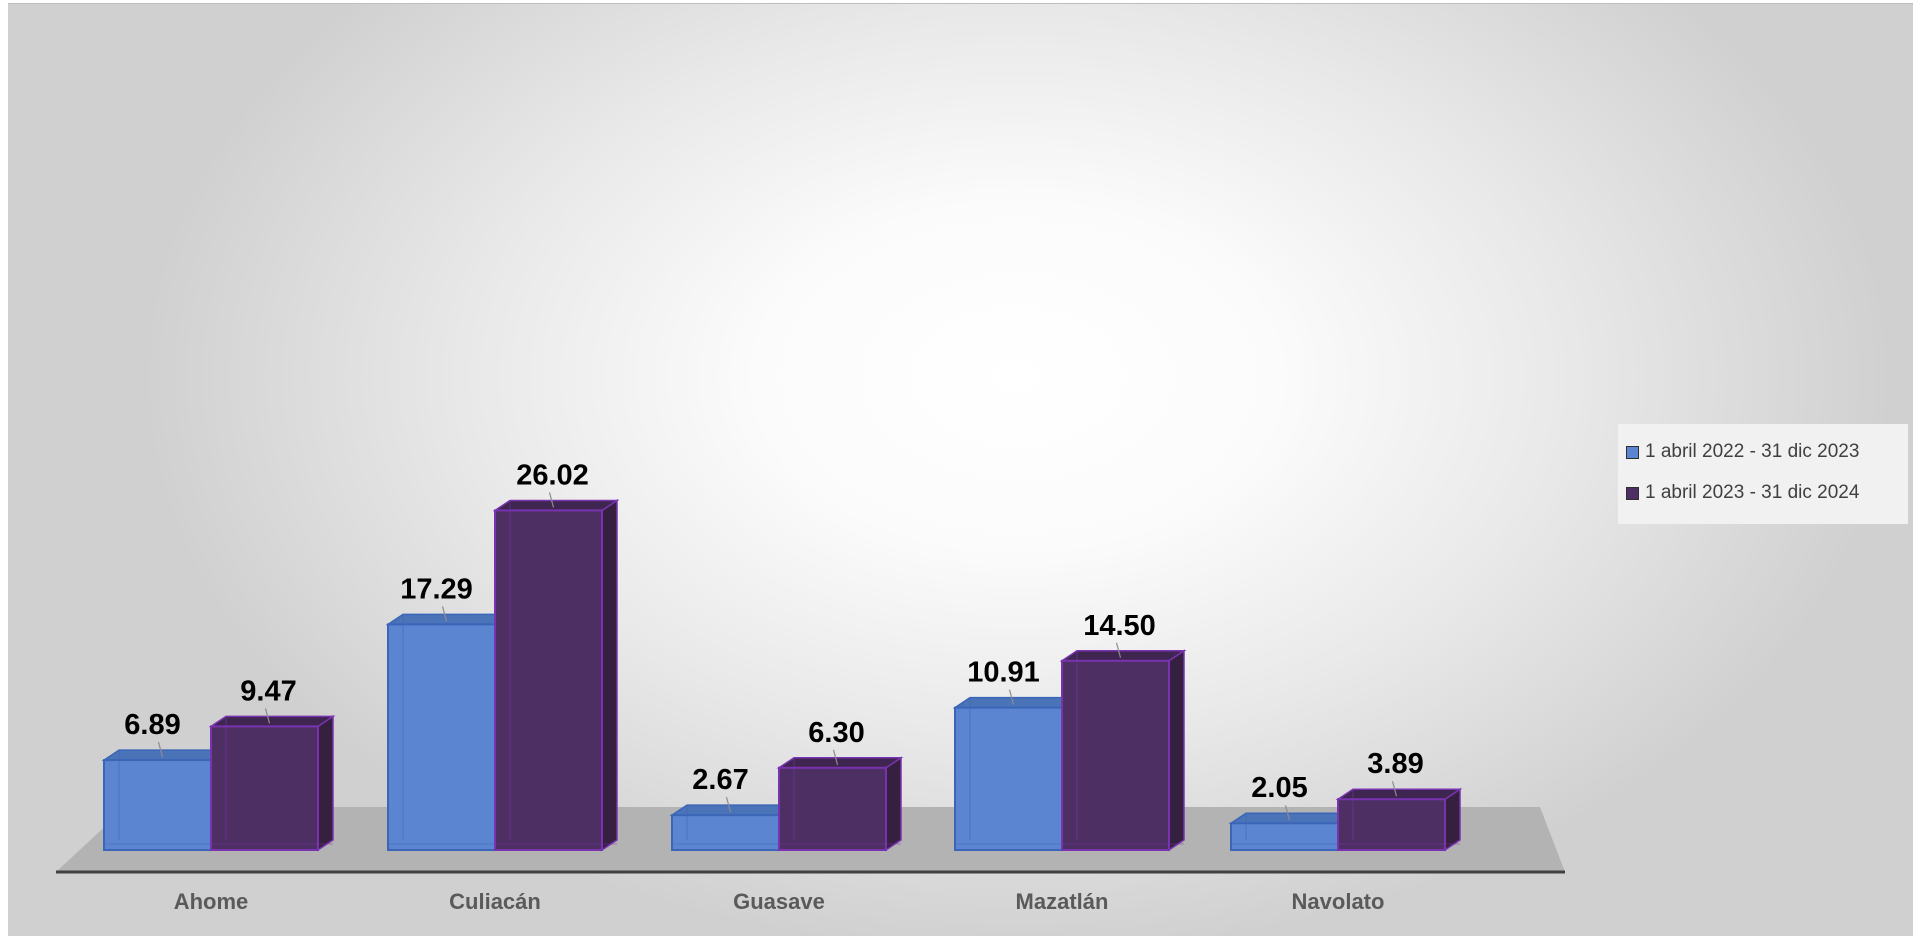 The width and height of the screenshot is (1921, 939). What do you see at coordinates (720, 780) in the screenshot?
I see `value-label-guasave-series-1: 2.67` at bounding box center [720, 780].